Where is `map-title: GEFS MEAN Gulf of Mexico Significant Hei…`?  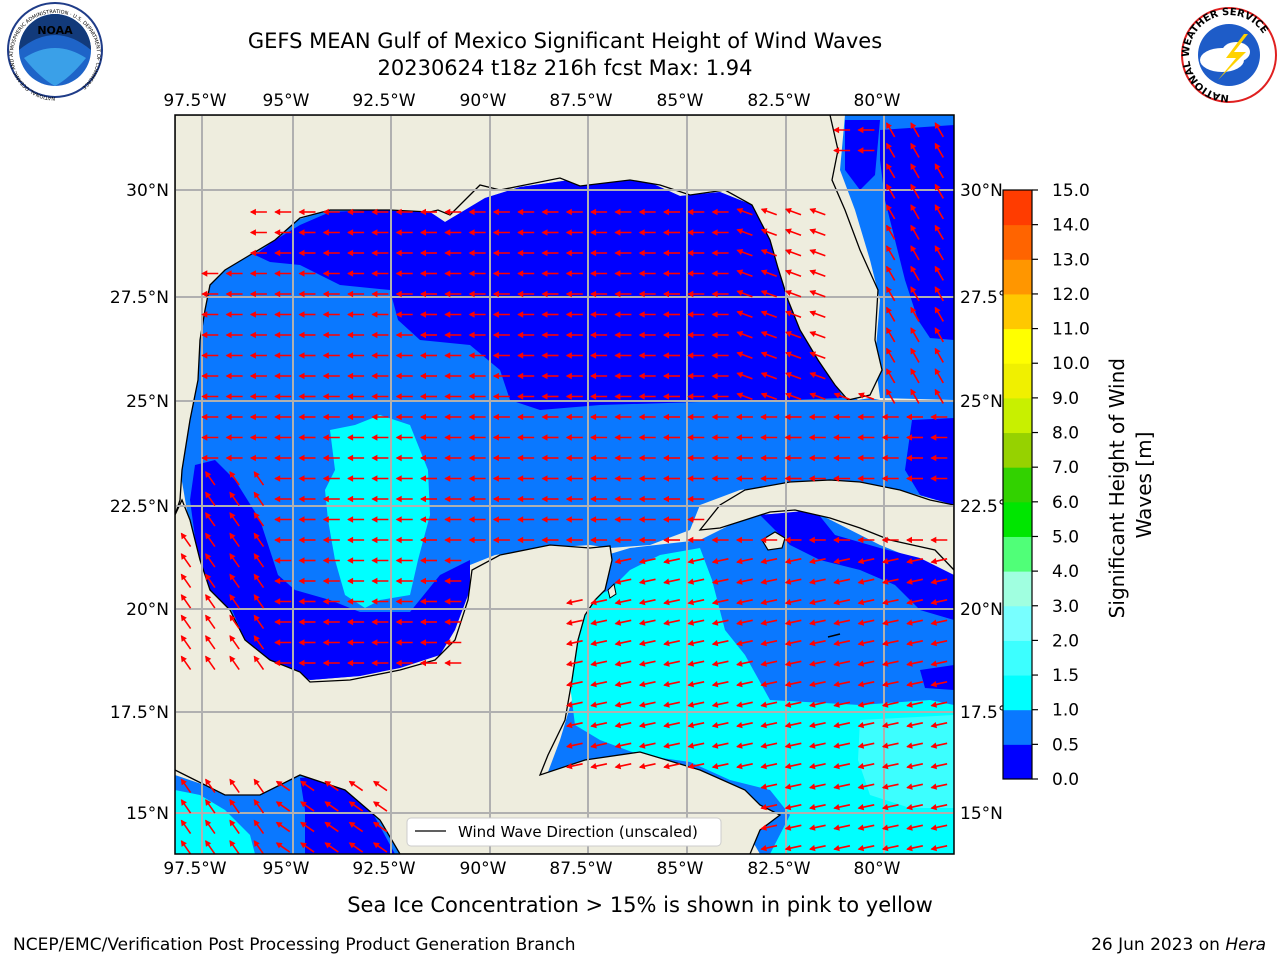 map-title: GEFS MEAN Gulf of Mexico Significant Hei… is located at coordinates (565, 41).